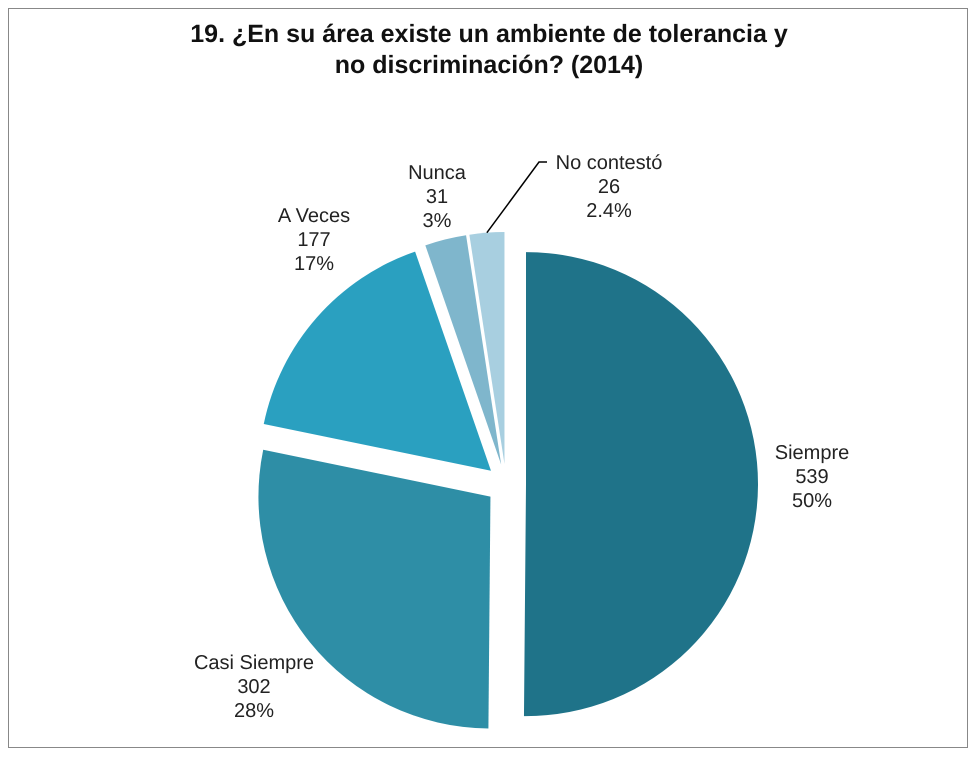 This screenshot has width=977, height=759. What do you see at coordinates (489, 50) in the screenshot?
I see `chart-title: 19. ¿En su área existe un ambiente de tolerancia y no discriminación? (2014)` at bounding box center [489, 50].